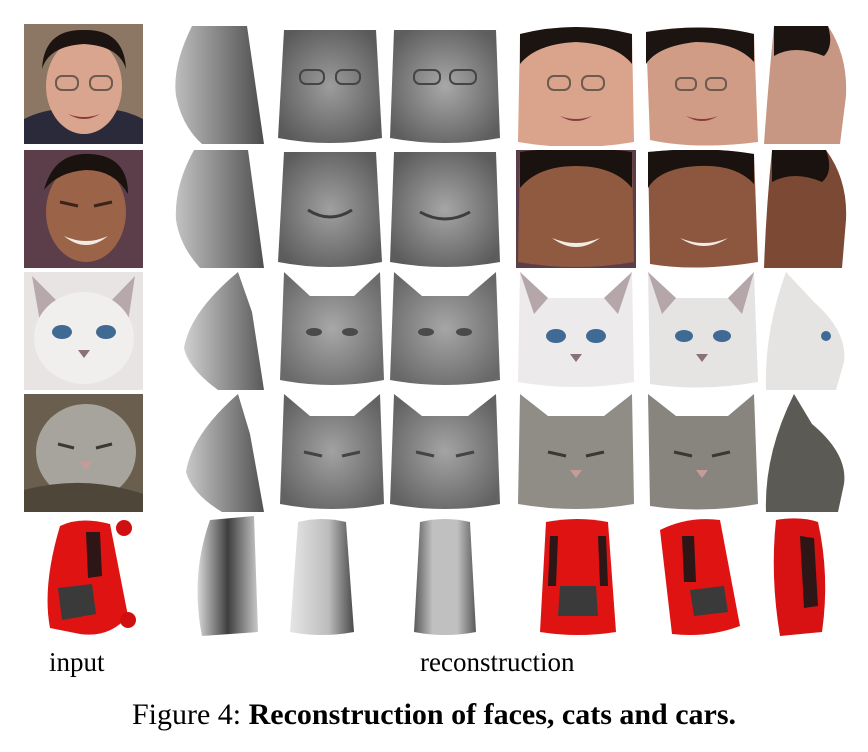  What do you see at coordinates (800, 576) in the screenshot?
I see `row5-recon-textured-side` at bounding box center [800, 576].